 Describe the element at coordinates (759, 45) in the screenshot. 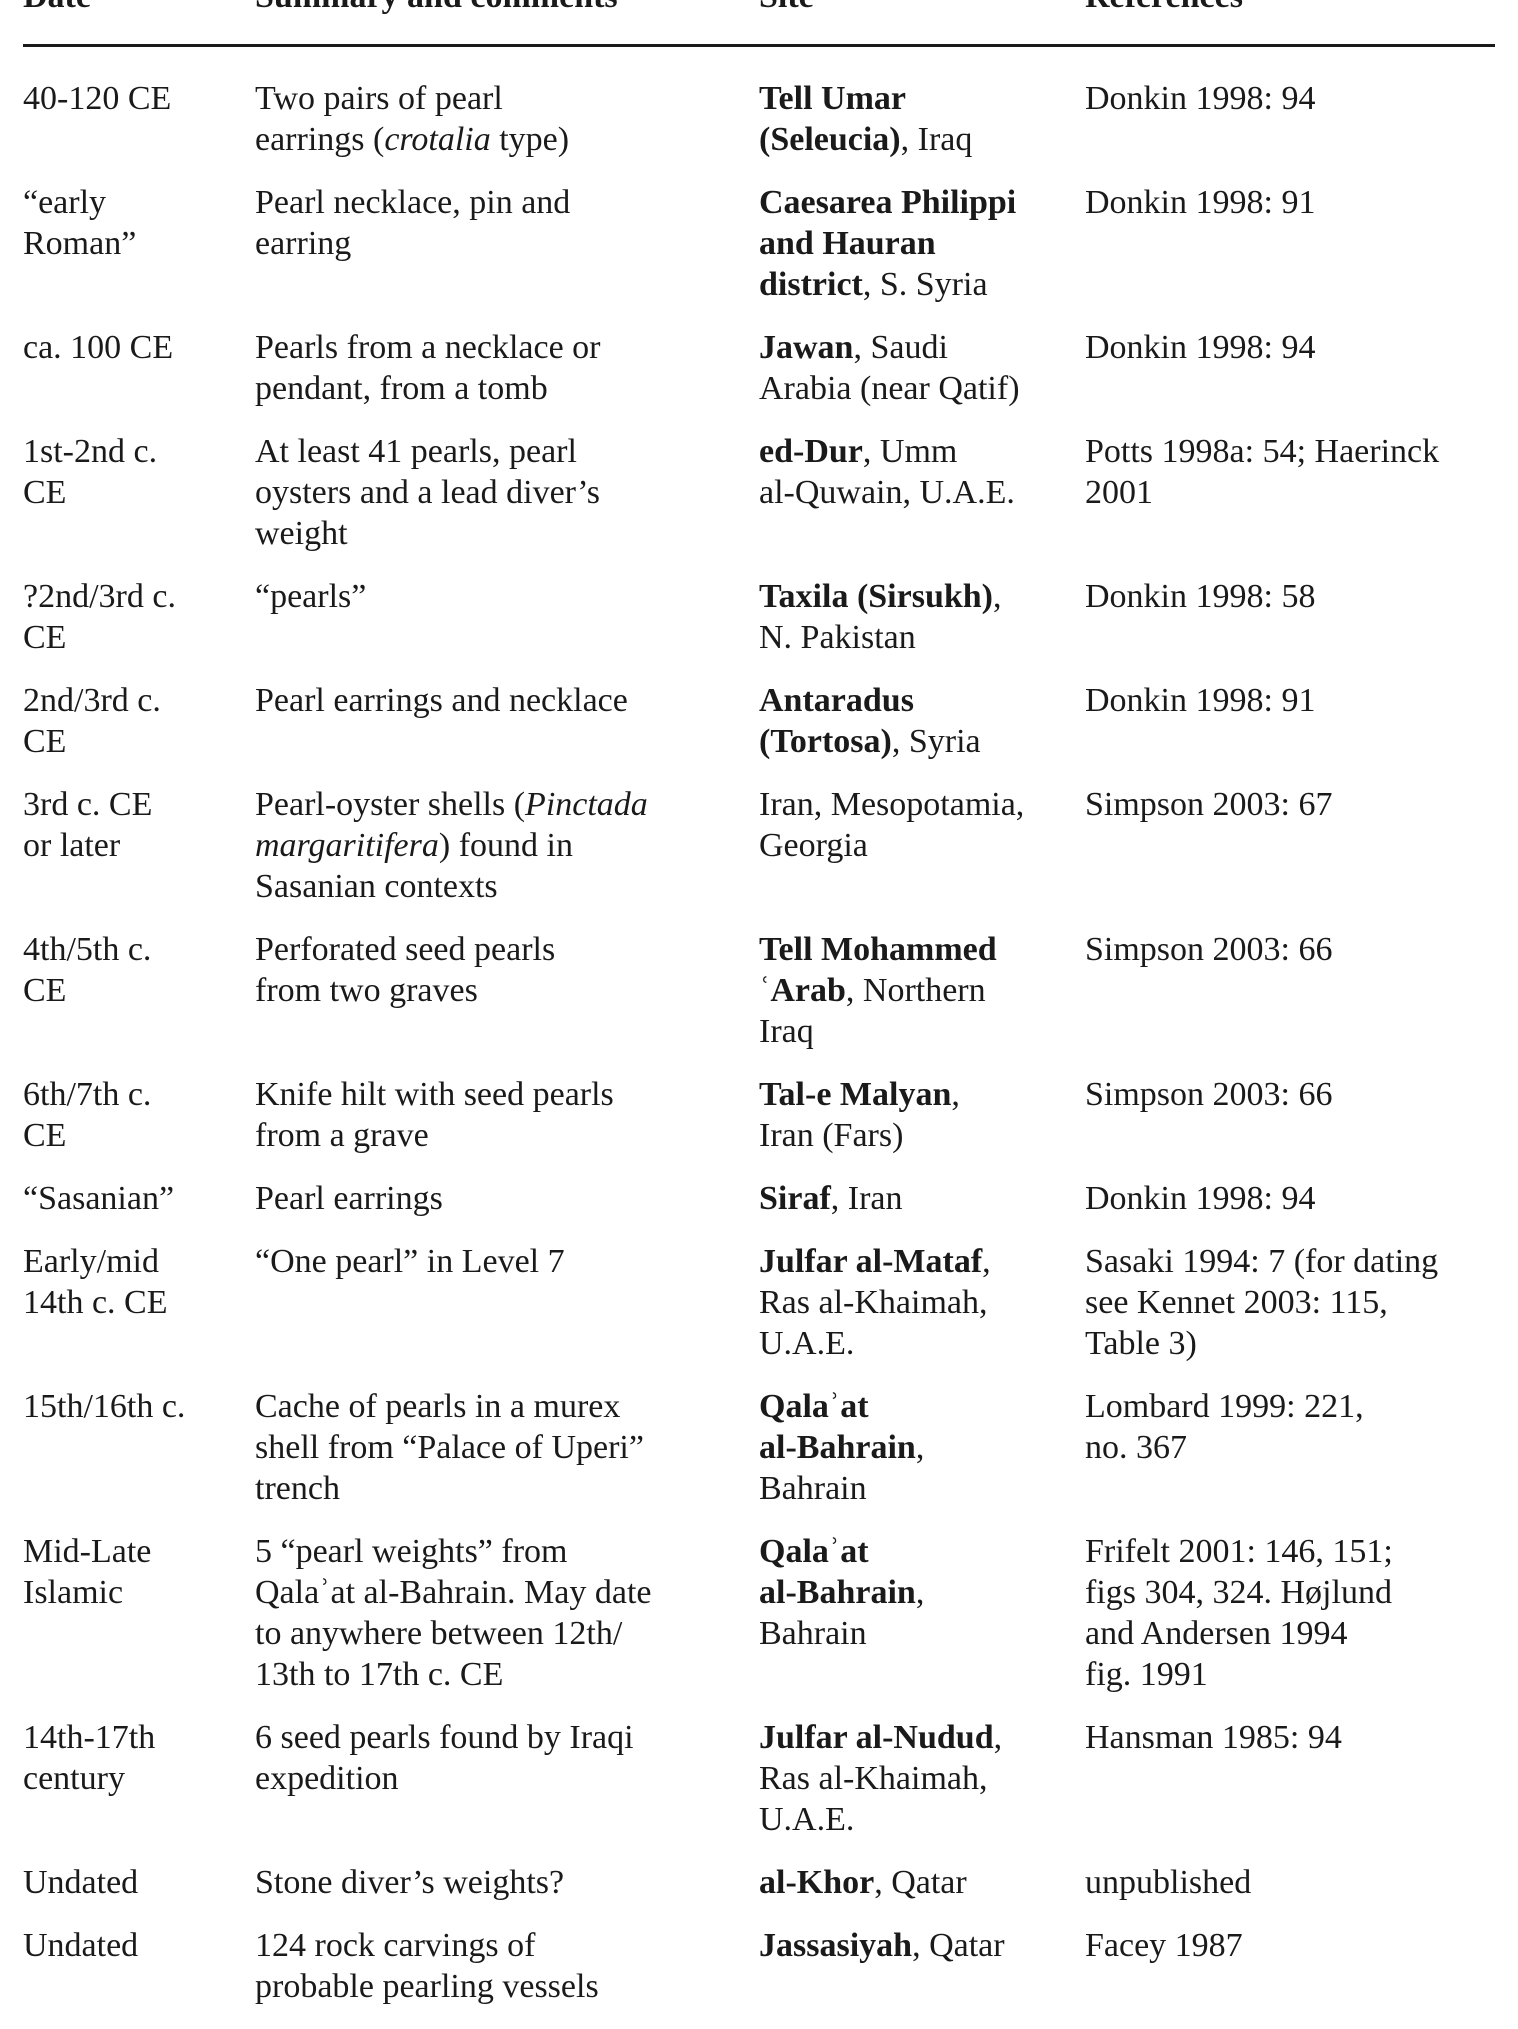

I see `header-rule` at that location.